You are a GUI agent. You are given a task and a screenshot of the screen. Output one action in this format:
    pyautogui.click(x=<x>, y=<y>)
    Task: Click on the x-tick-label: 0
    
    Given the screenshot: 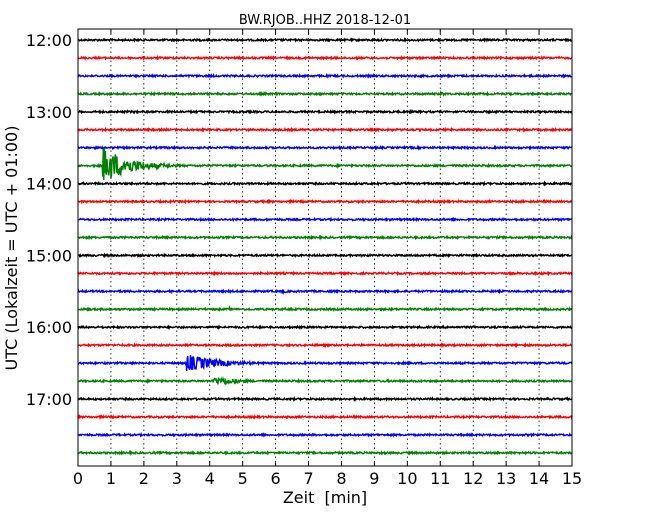 What is the action you would take?
    pyautogui.click(x=78, y=478)
    